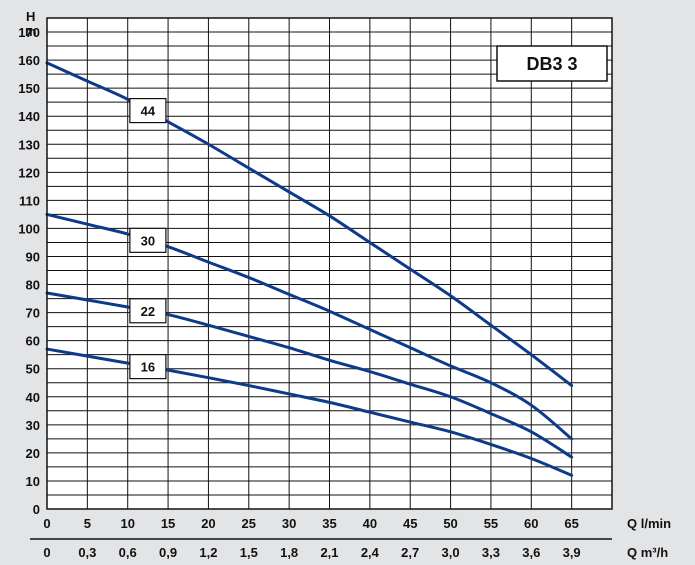 This screenshot has width=695, height=565. I want to click on curve-label-16: 16, so click(148, 367).